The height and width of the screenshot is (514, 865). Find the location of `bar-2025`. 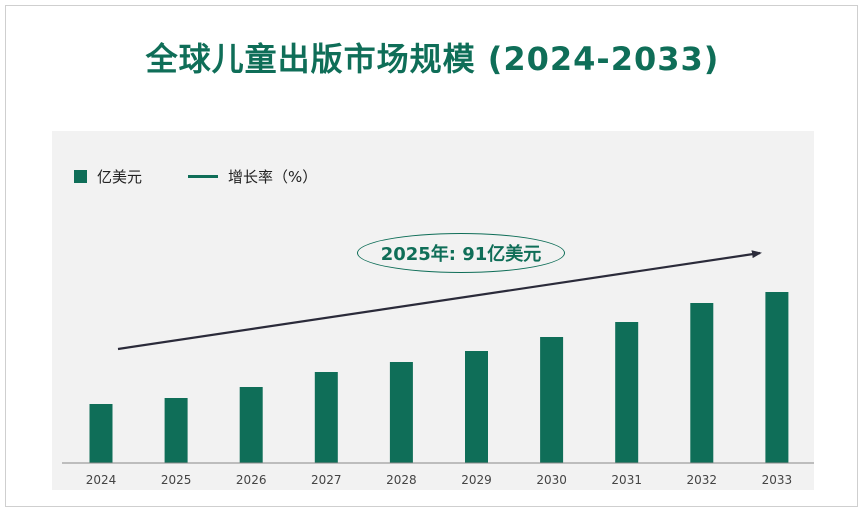

bar-2025 is located at coordinates (176, 430).